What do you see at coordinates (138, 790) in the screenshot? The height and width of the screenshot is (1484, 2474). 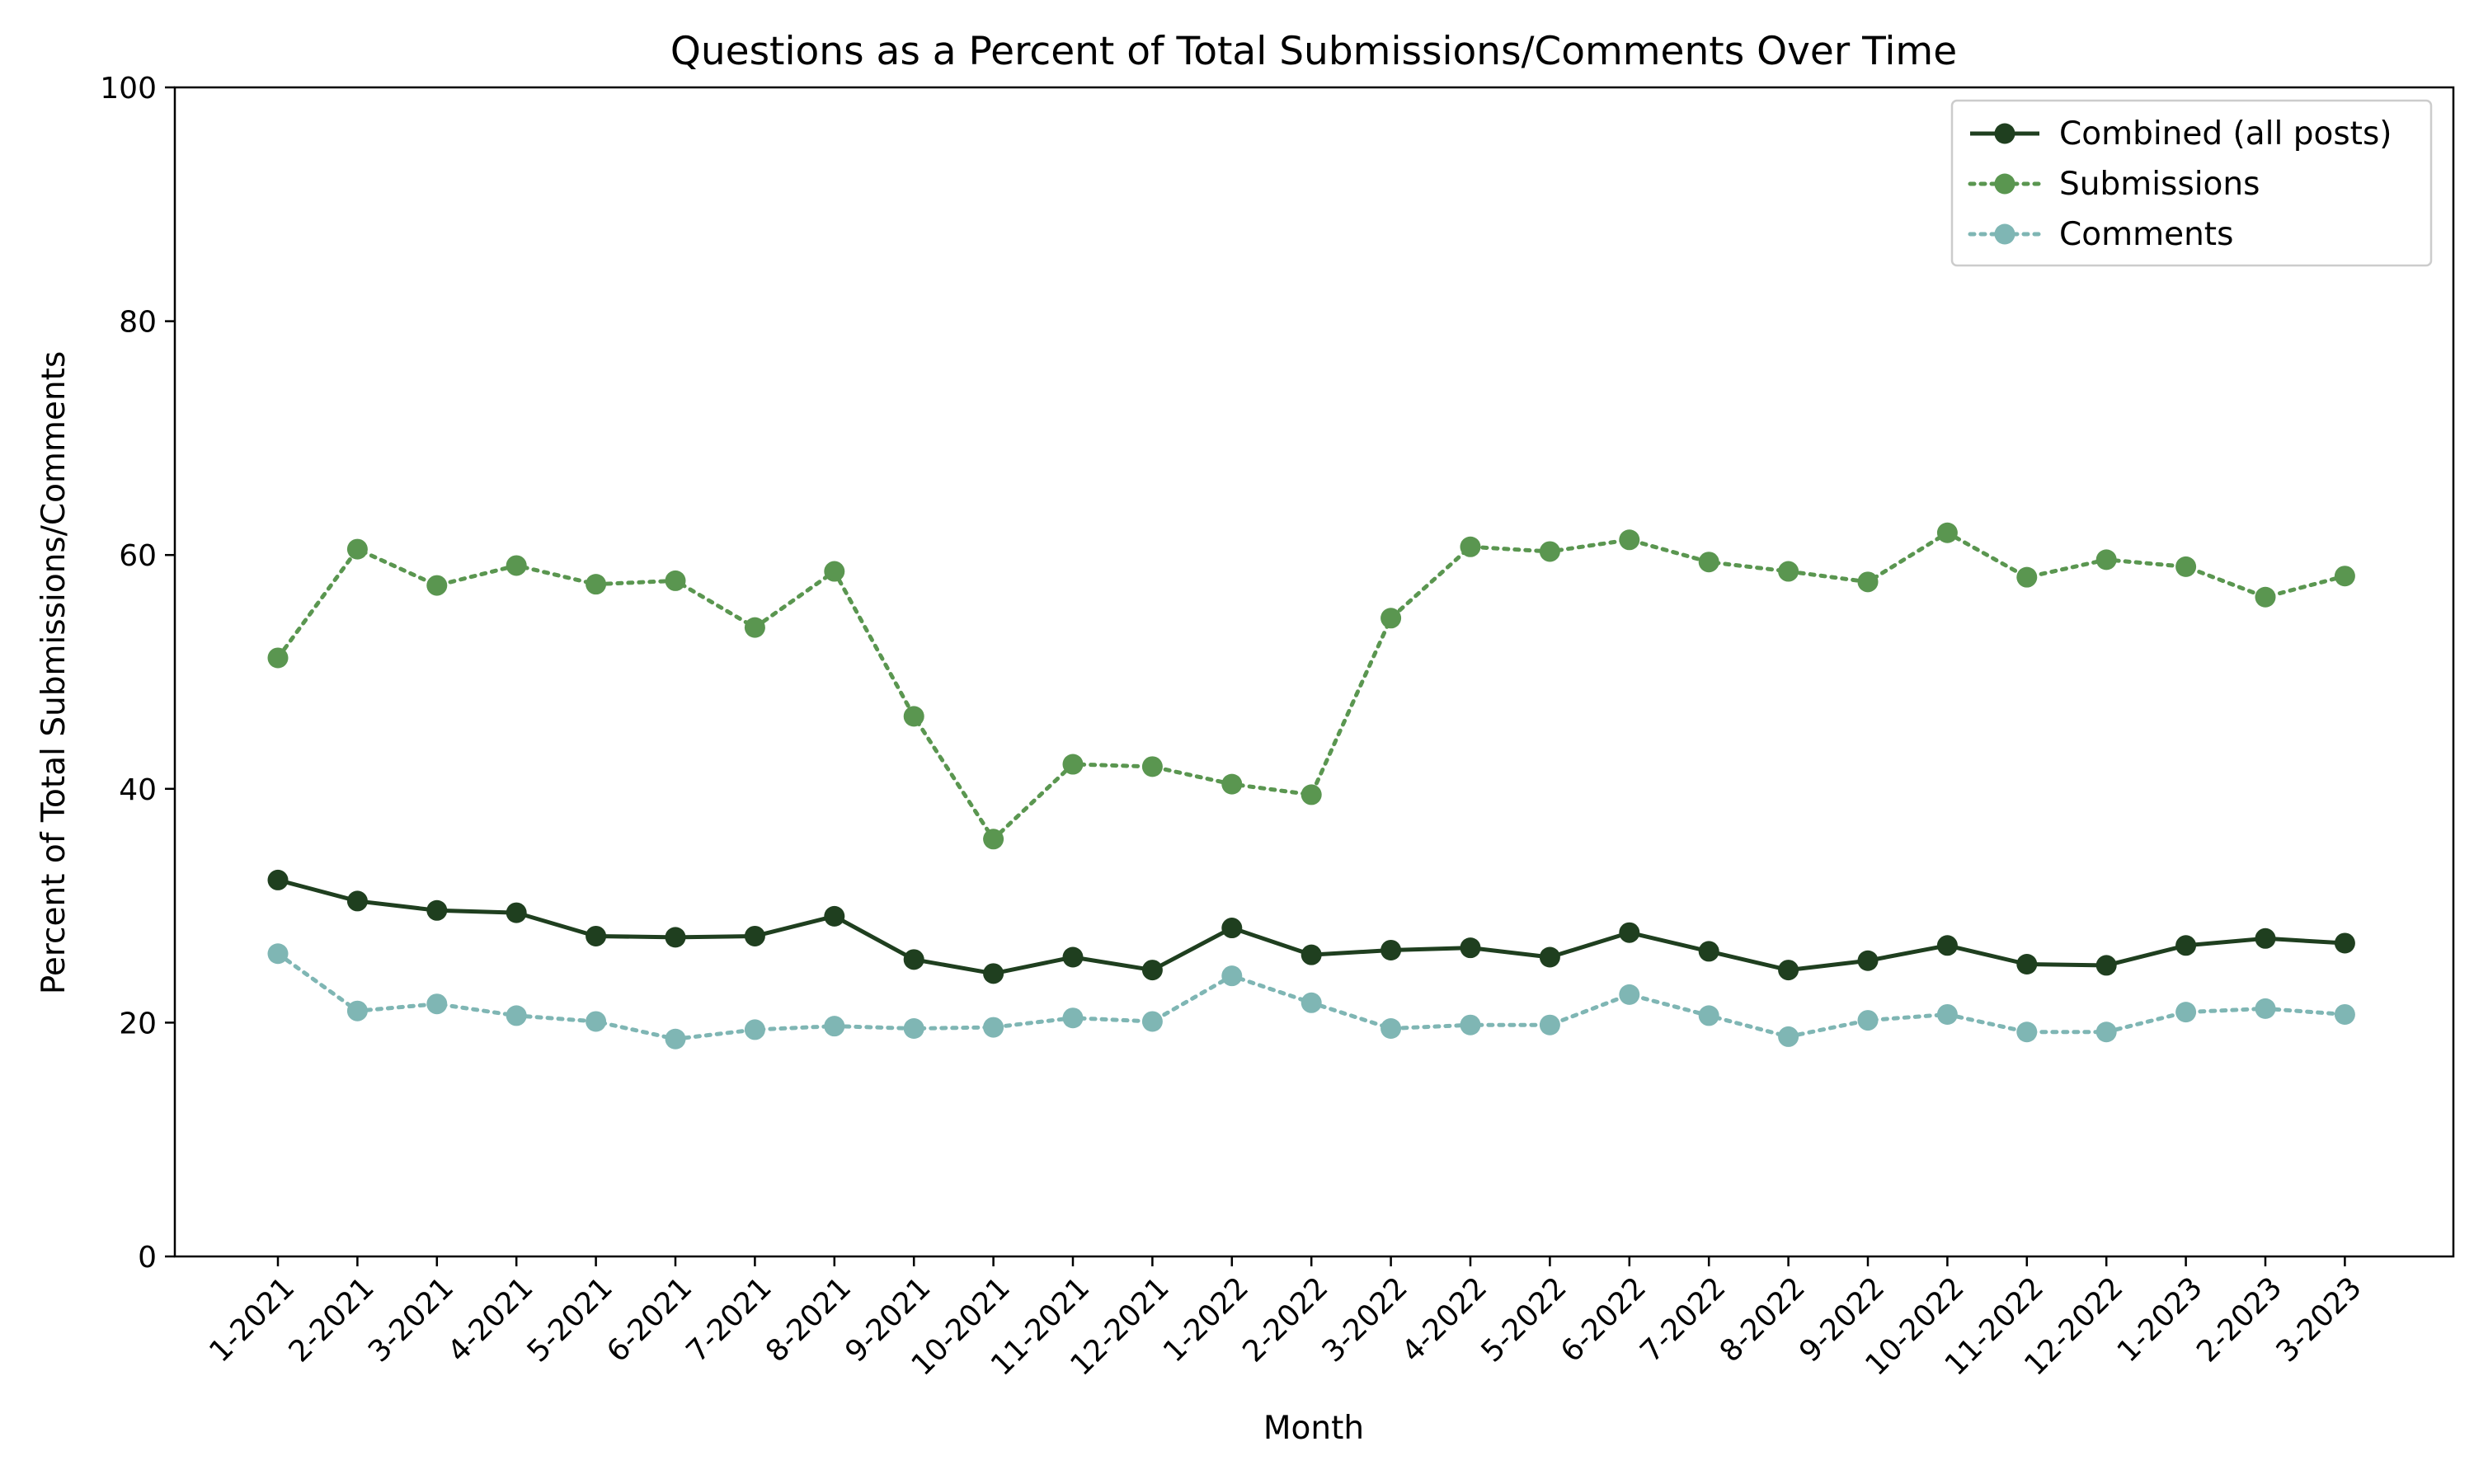 I see `y-tick-label: 40` at bounding box center [138, 790].